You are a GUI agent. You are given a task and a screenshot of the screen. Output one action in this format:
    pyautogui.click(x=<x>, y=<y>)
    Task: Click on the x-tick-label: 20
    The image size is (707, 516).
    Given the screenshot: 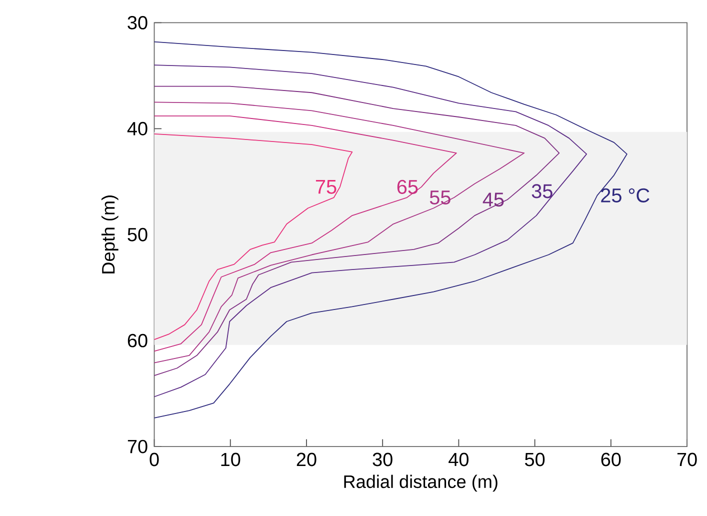 What is the action you would take?
    pyautogui.click(x=306, y=459)
    